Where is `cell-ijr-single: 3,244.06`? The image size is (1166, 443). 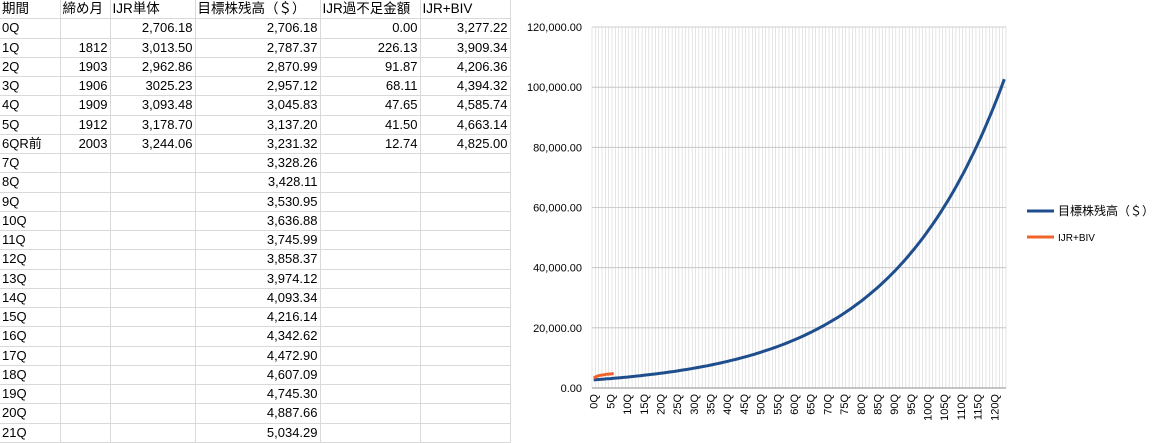 cell-ijr-single: 3,244.06 is located at coordinates (153, 144).